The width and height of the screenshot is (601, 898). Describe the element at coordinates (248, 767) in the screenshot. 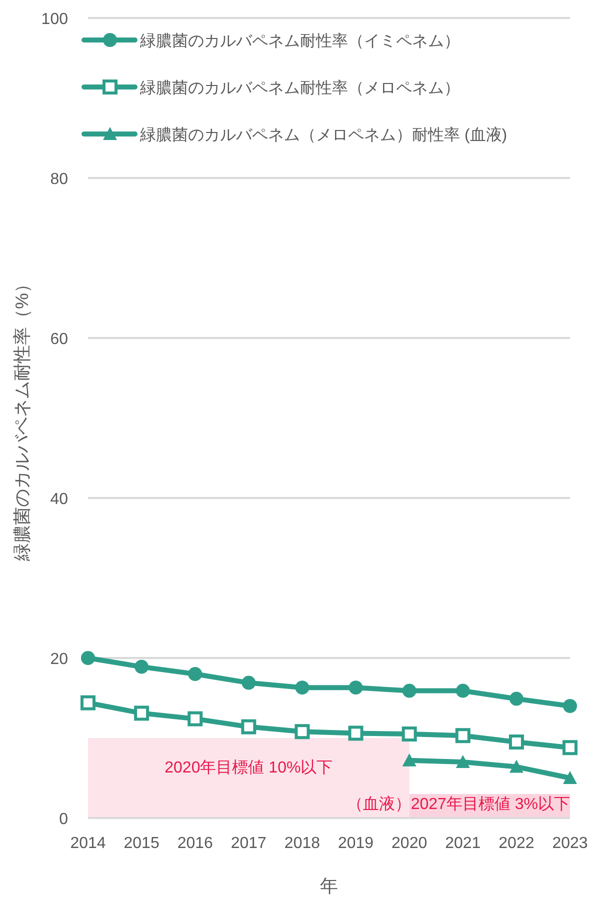

I see `band-label: 2020年目標値 10%以下` at that location.